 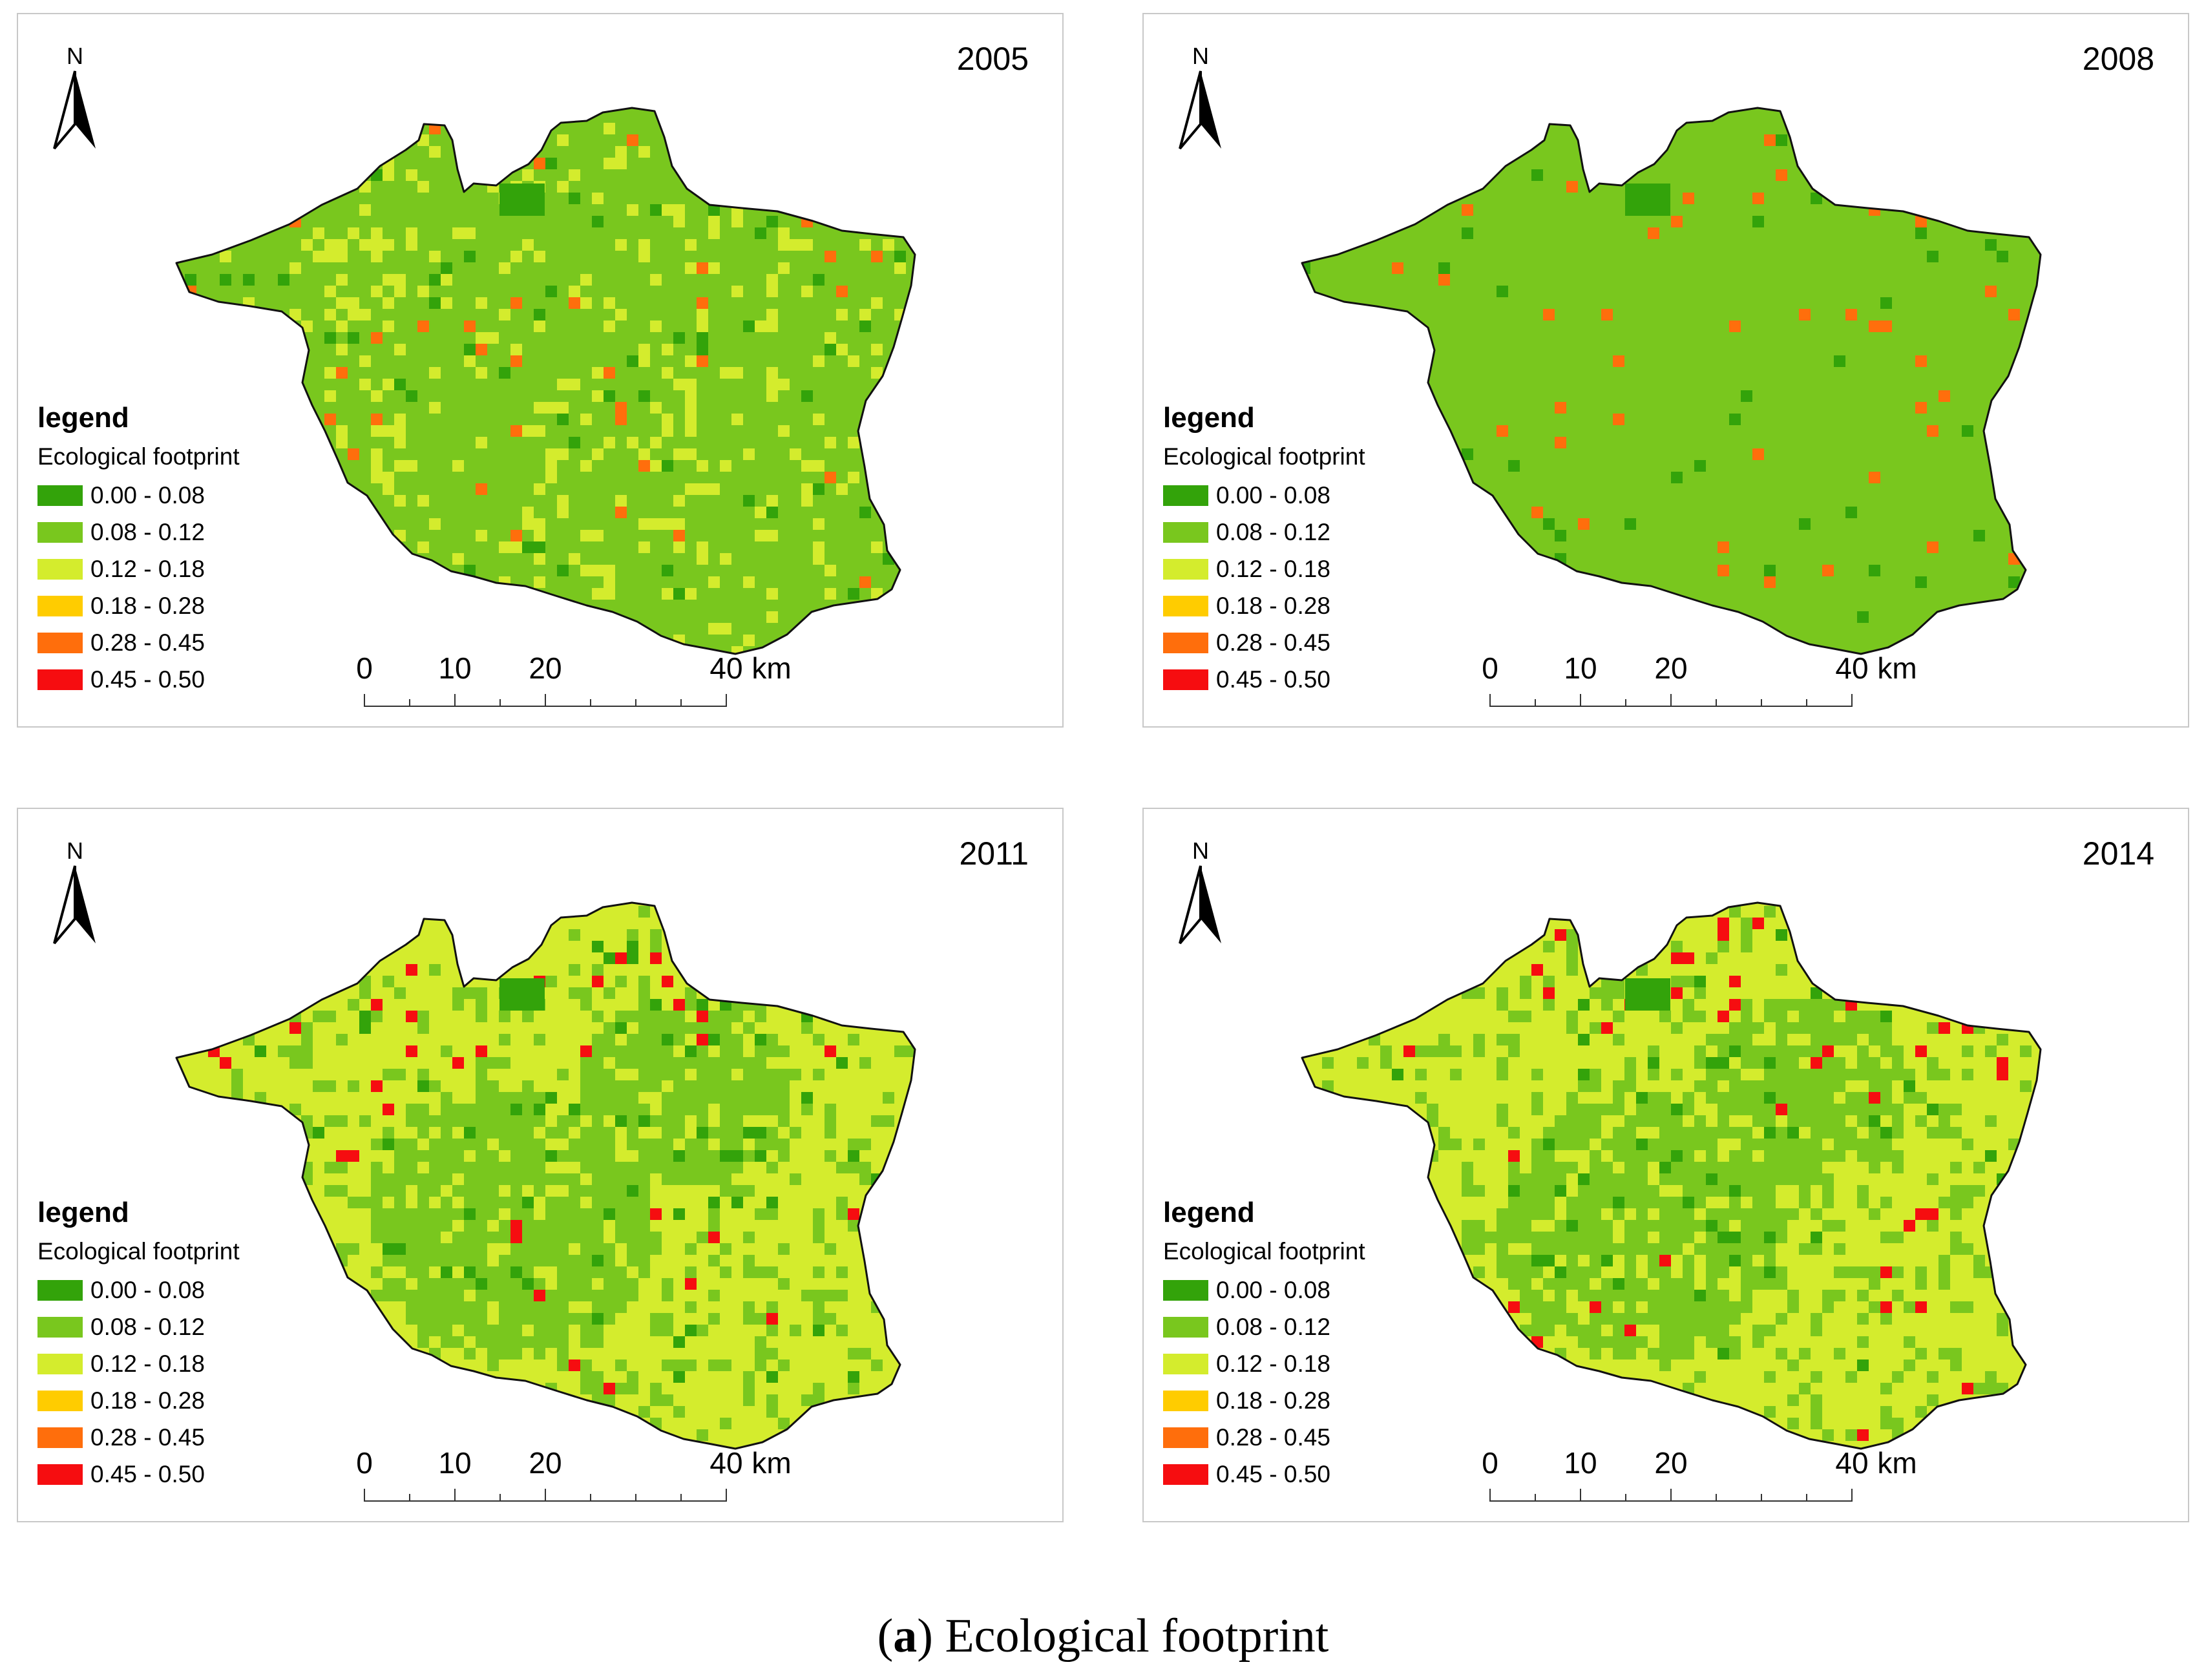 What do you see at coordinates (905, 1637) in the screenshot?
I see `caption-label: a` at bounding box center [905, 1637].